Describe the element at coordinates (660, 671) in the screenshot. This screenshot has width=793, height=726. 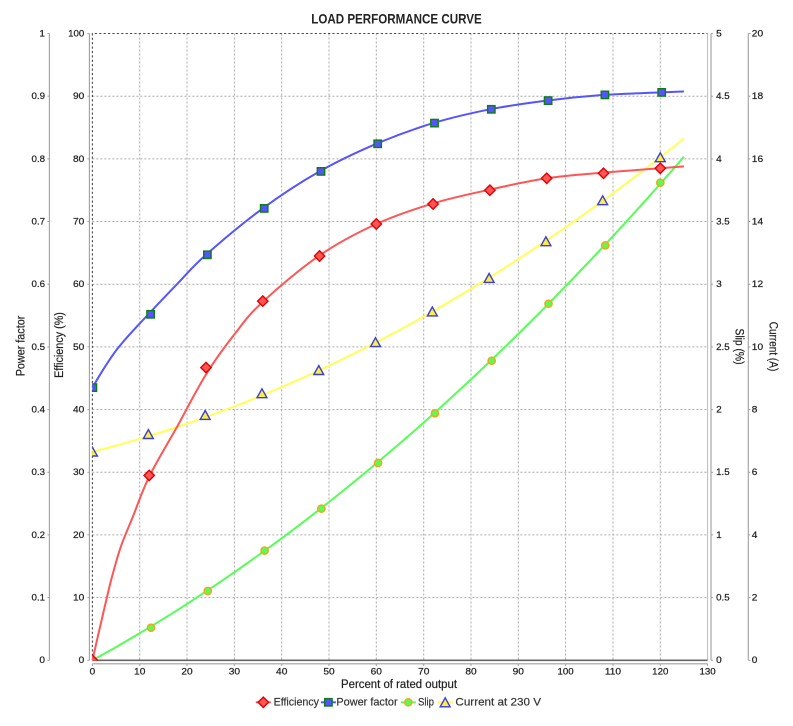
I see `svg-text: 120` at that location.